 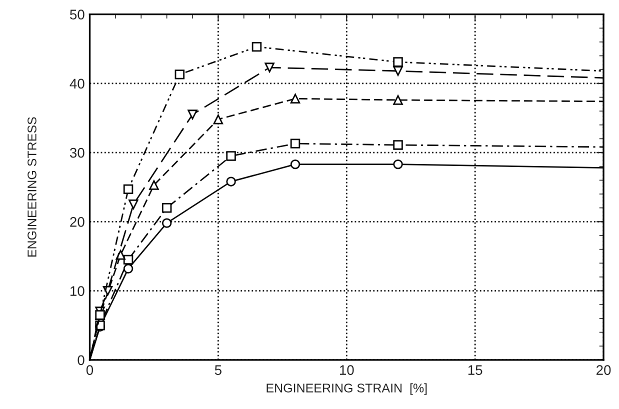 What do you see at coordinates (77, 222) in the screenshot?
I see `y-tick-label: 20` at bounding box center [77, 222].